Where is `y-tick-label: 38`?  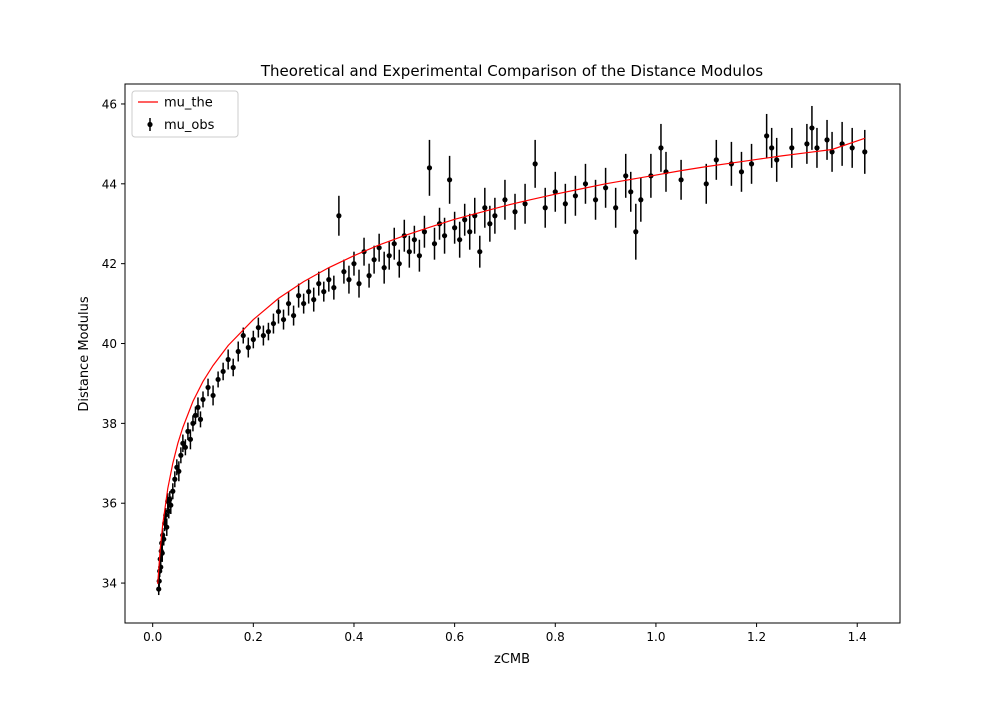
y-tick-label: 38 is located at coordinates (109, 424).